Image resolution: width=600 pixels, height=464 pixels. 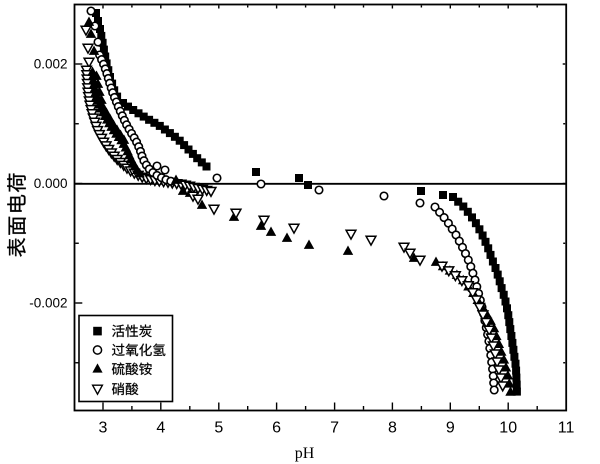 What do you see at coordinates (450, 428) in the screenshot?
I see `svg-text: 9` at bounding box center [450, 428].